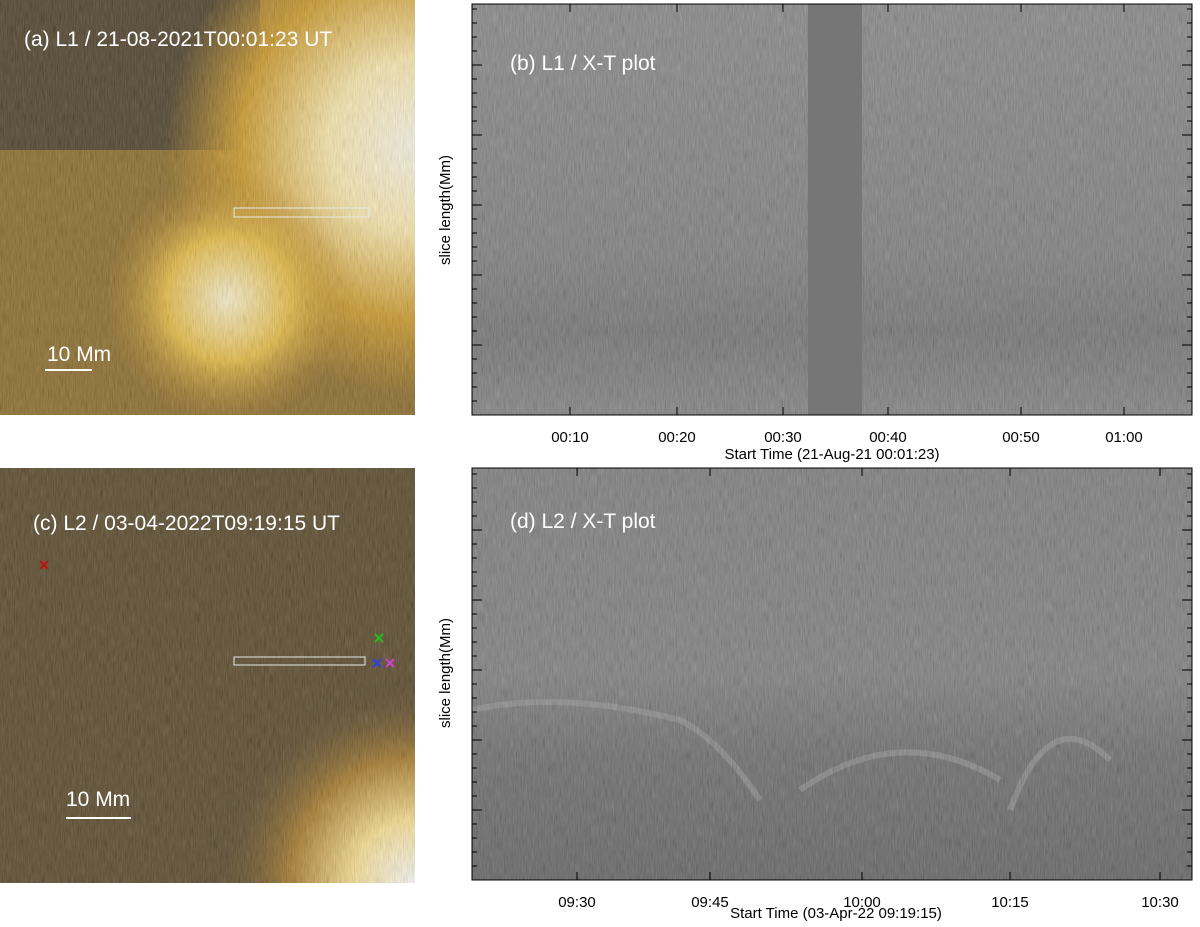 The image size is (1200, 927). Describe the element at coordinates (186, 523) in the screenshot. I see `panel-label: (c) L2 / 03-04-2022T09:19:15 UT` at that location.